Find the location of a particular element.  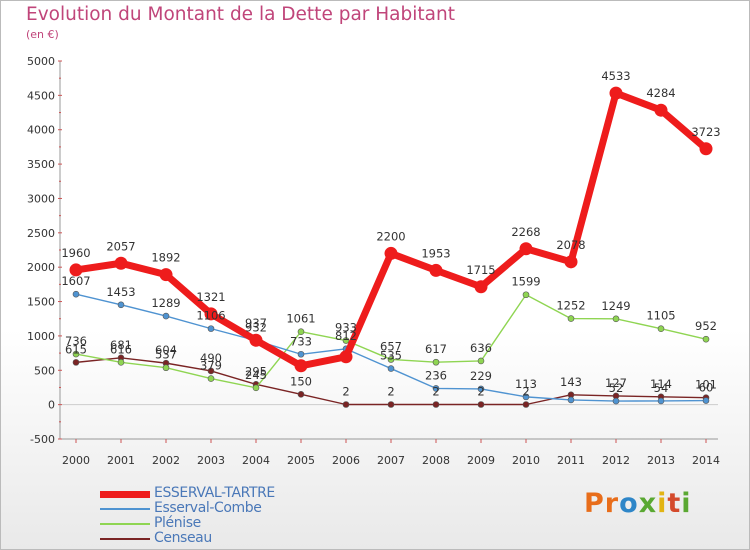

x-tick-label: 2012 is located at coordinates (616, 460).